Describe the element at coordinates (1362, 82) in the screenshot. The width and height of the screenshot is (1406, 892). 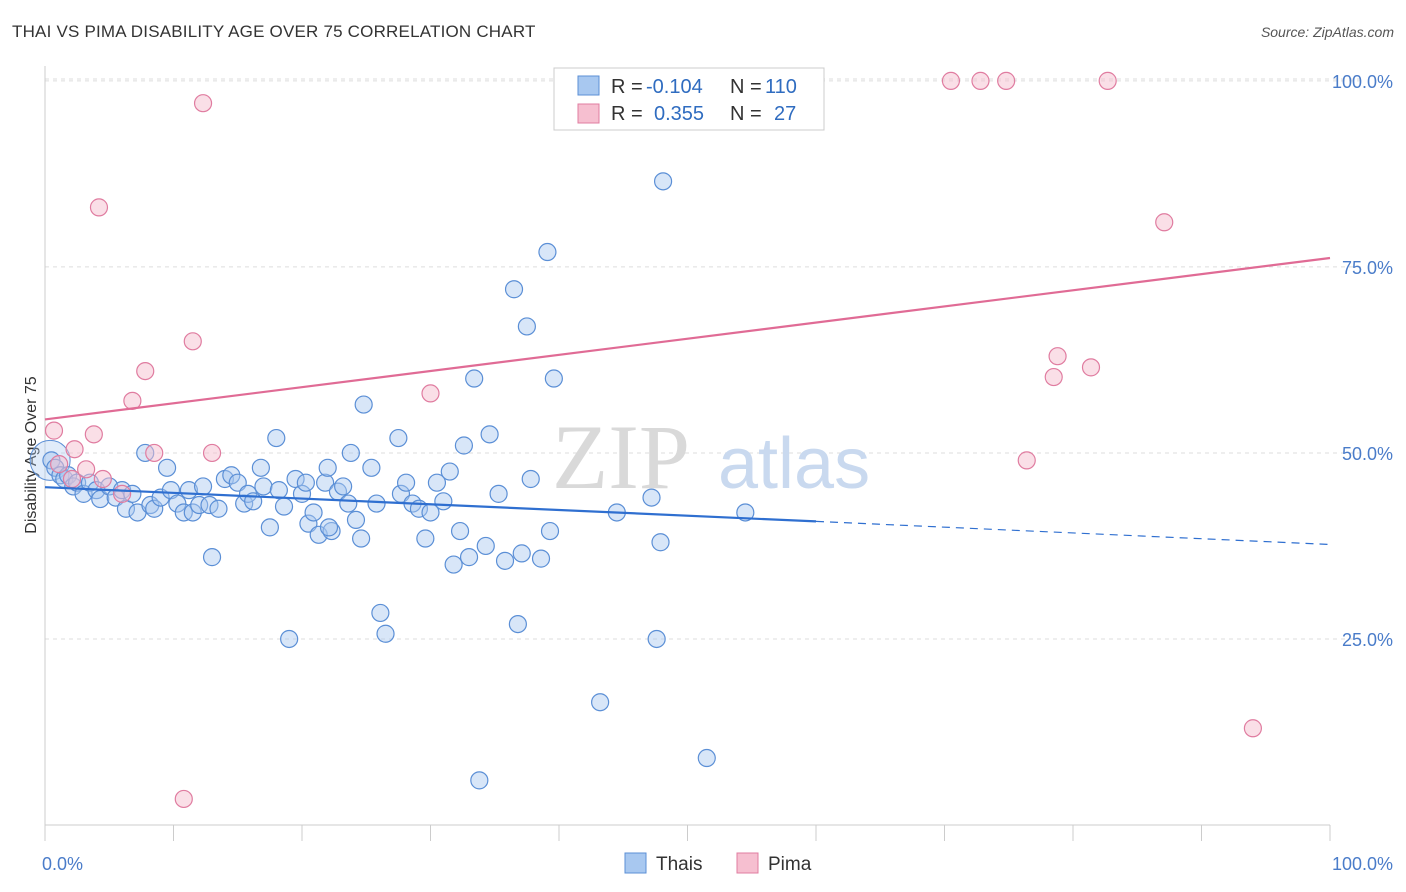
I see `y-tick-label: 100.0%` at that location.